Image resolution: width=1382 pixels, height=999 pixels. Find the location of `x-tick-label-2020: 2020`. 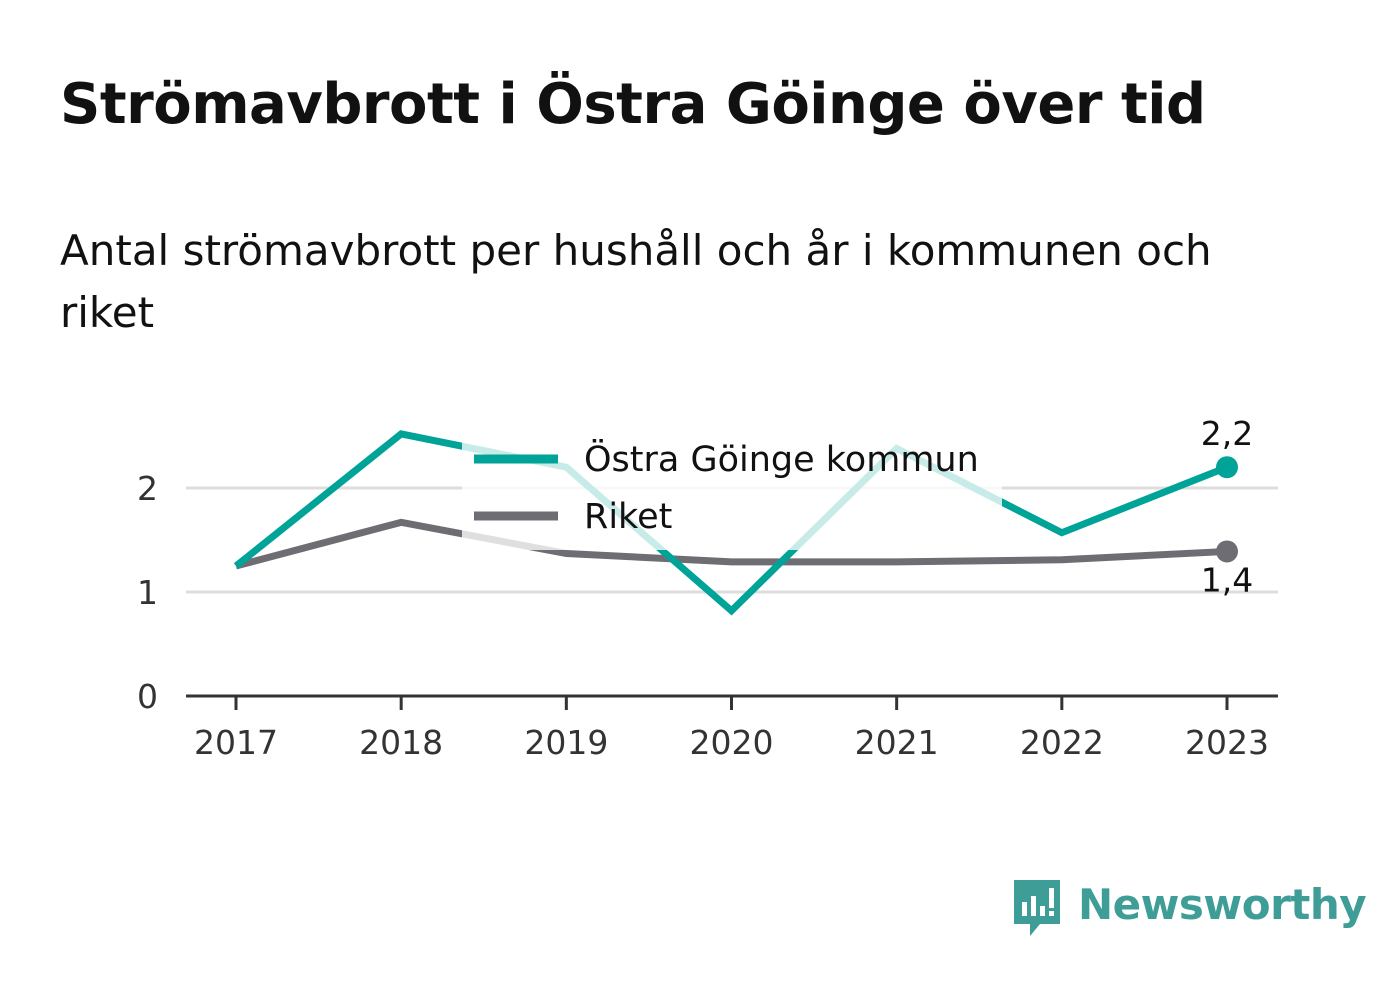

x-tick-label-2020: 2020 is located at coordinates (732, 742).